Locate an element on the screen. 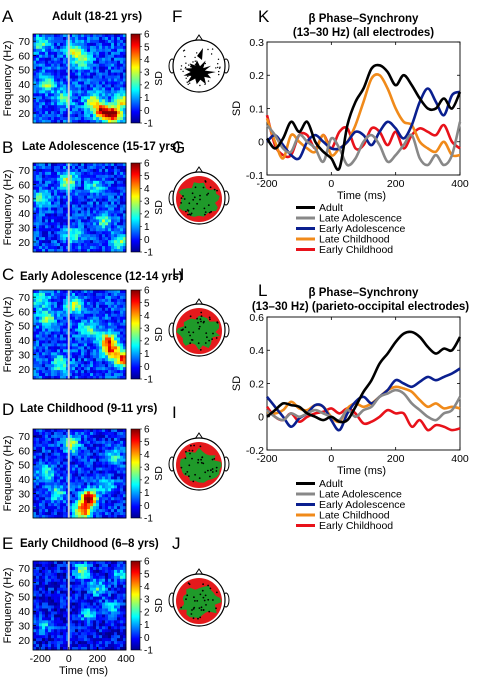  colorbar-tick-label: 5 is located at coordinates (147, 47).